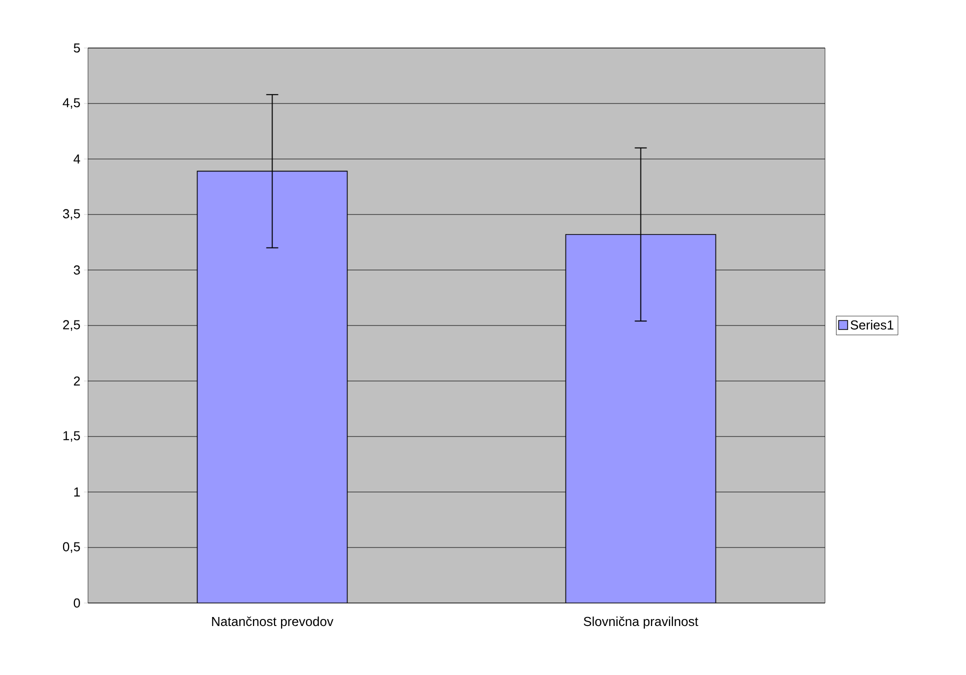  Describe the element at coordinates (71, 547) in the screenshot. I see `y-tick-label: 0,5` at that location.